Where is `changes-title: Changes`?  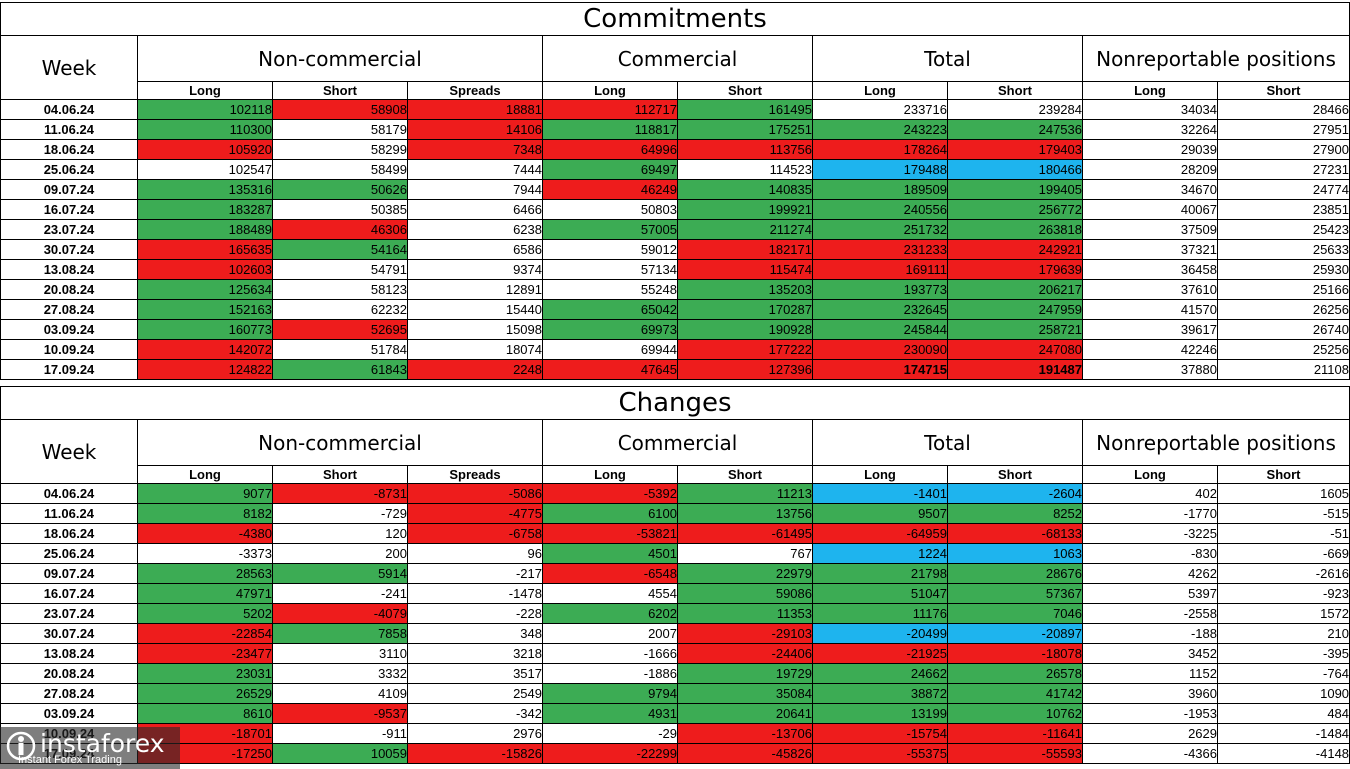 changes-title: Changes is located at coordinates (675, 403).